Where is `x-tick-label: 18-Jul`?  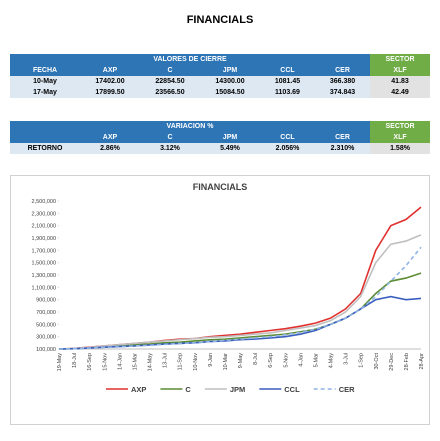
x-tick-label: 18-Jul is located at coordinates (75, 360).